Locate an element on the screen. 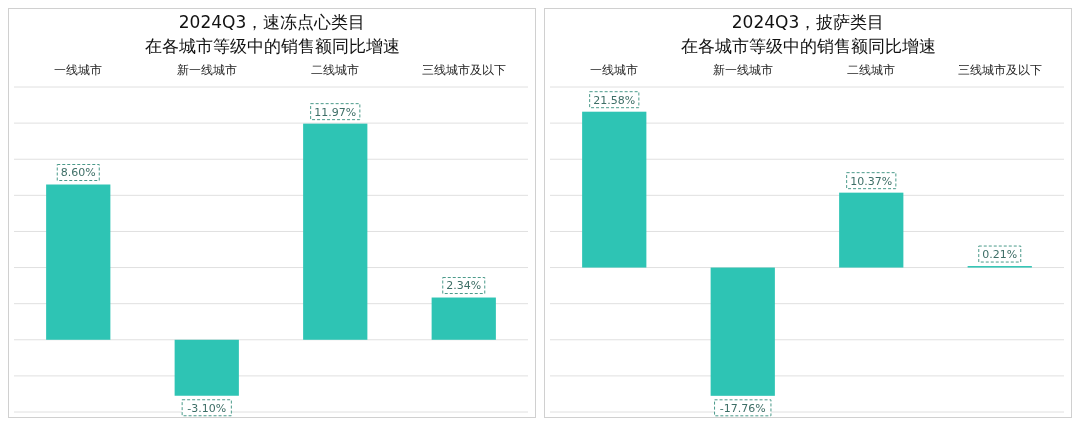 The image size is (1080, 426). data-label: 8.60% is located at coordinates (78, 173).